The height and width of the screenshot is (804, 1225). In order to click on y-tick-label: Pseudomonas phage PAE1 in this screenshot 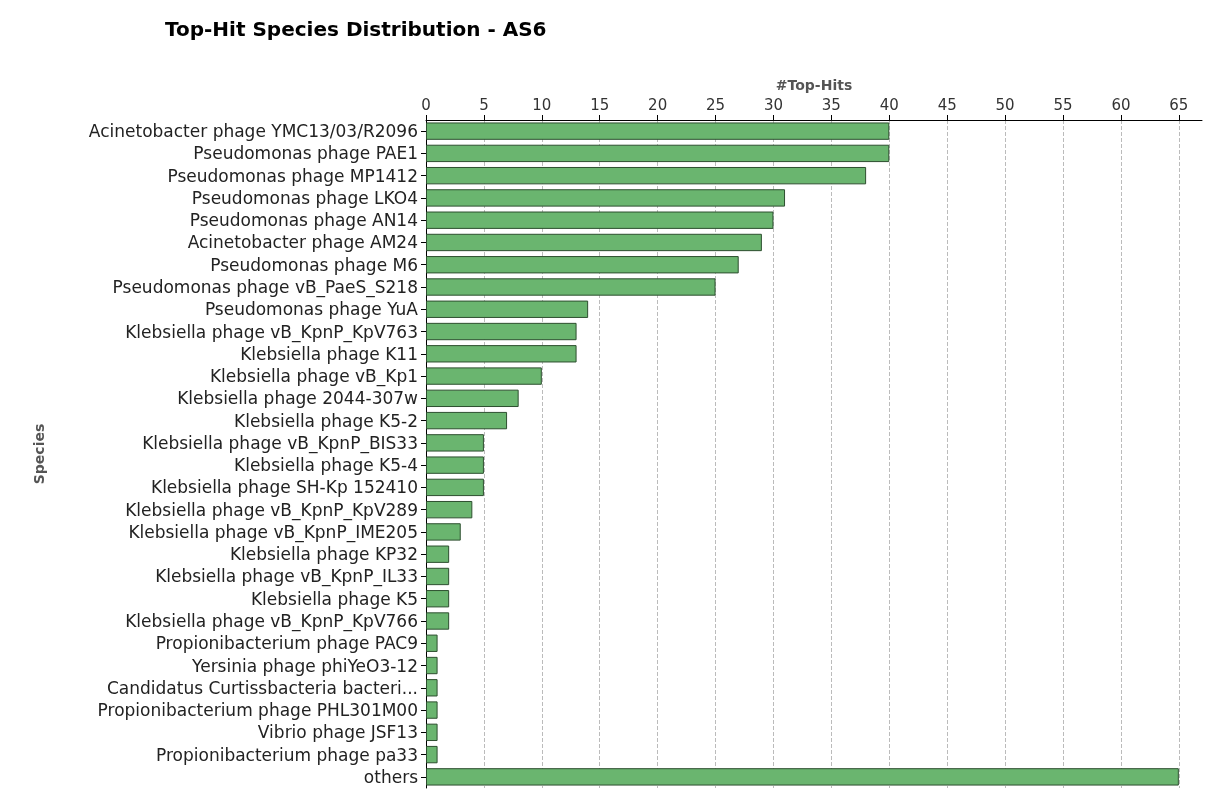, I will do `click(305, 153)`.